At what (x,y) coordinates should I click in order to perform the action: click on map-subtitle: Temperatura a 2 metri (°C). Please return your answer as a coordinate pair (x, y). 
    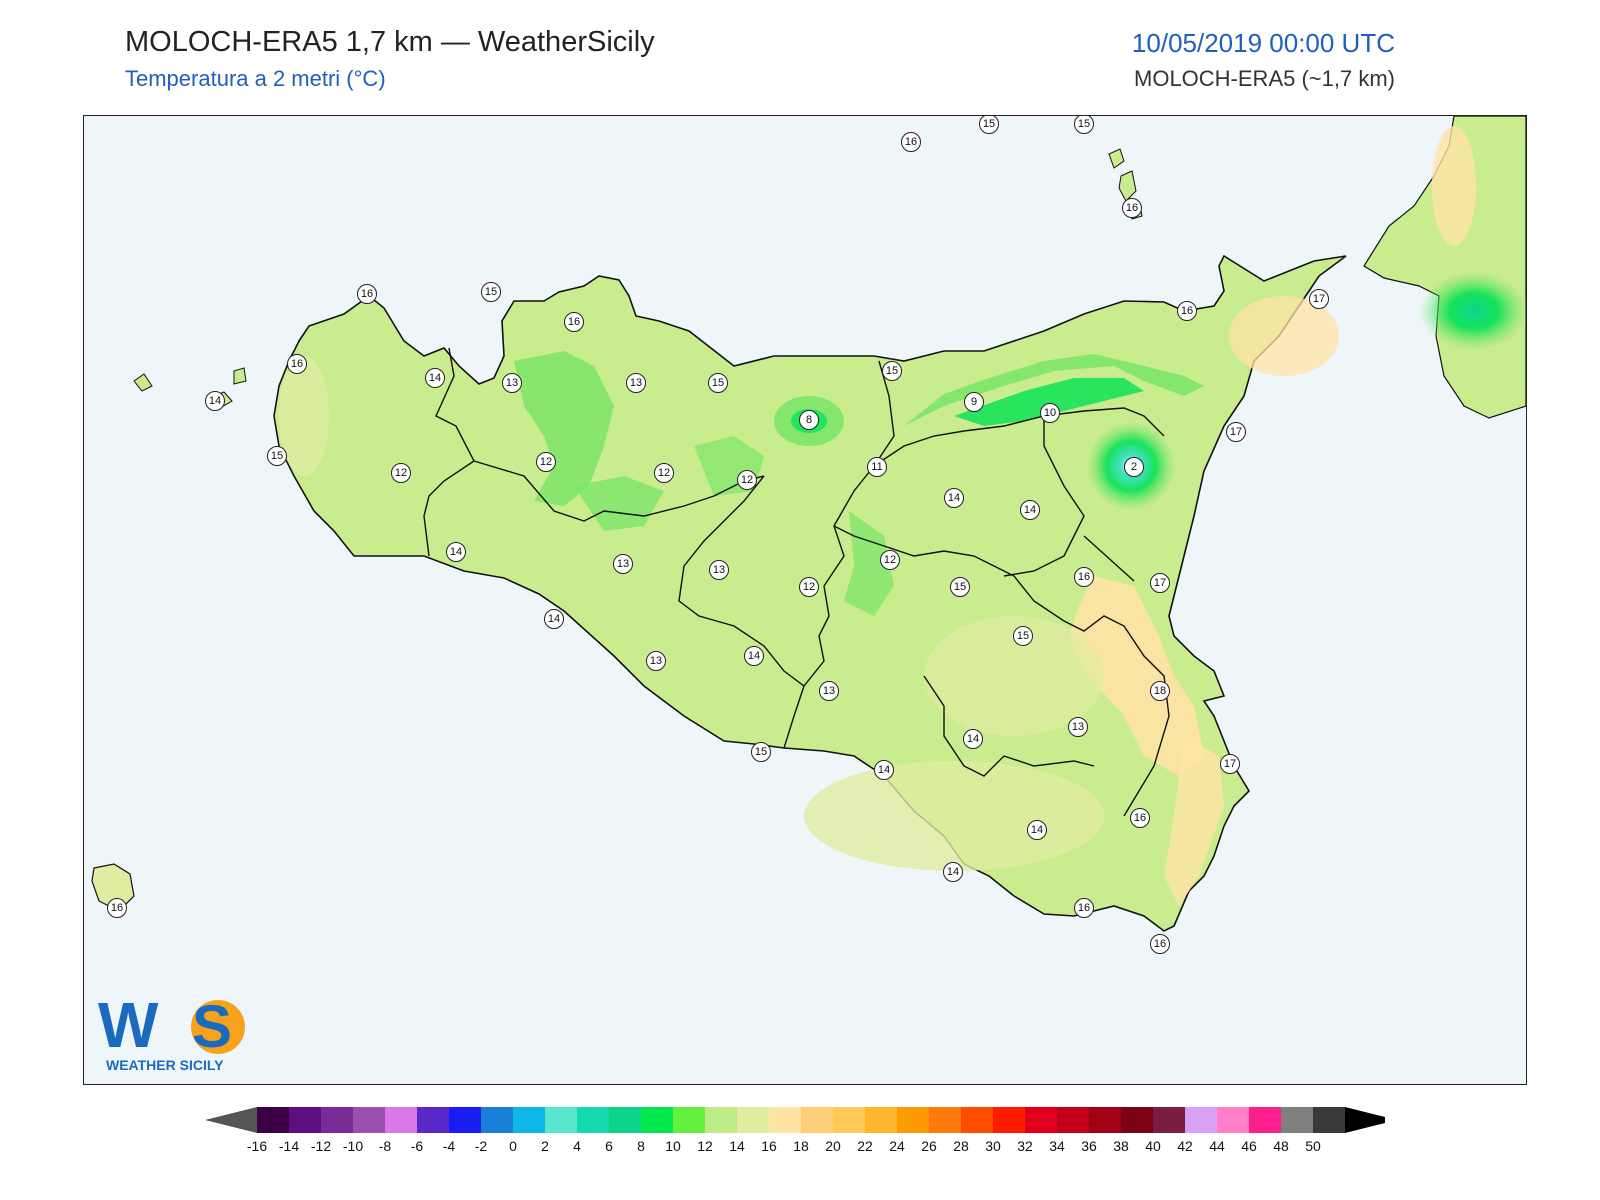
    Looking at the image, I should click on (255, 78).